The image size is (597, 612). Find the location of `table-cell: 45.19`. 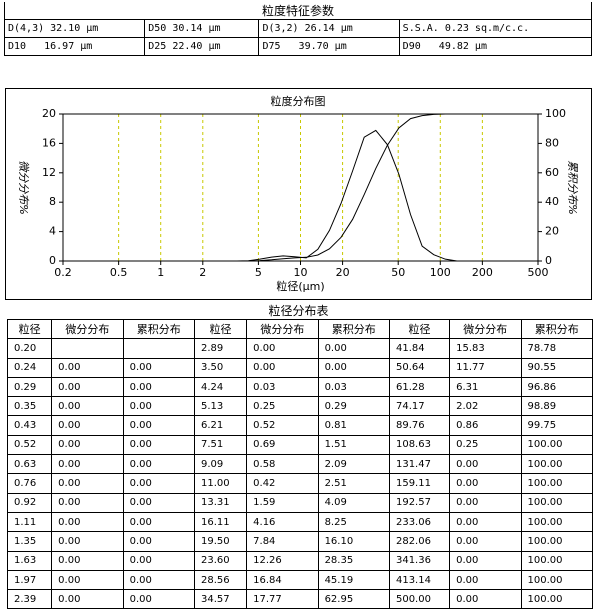

table-cell: 45.19 is located at coordinates (353, 580).